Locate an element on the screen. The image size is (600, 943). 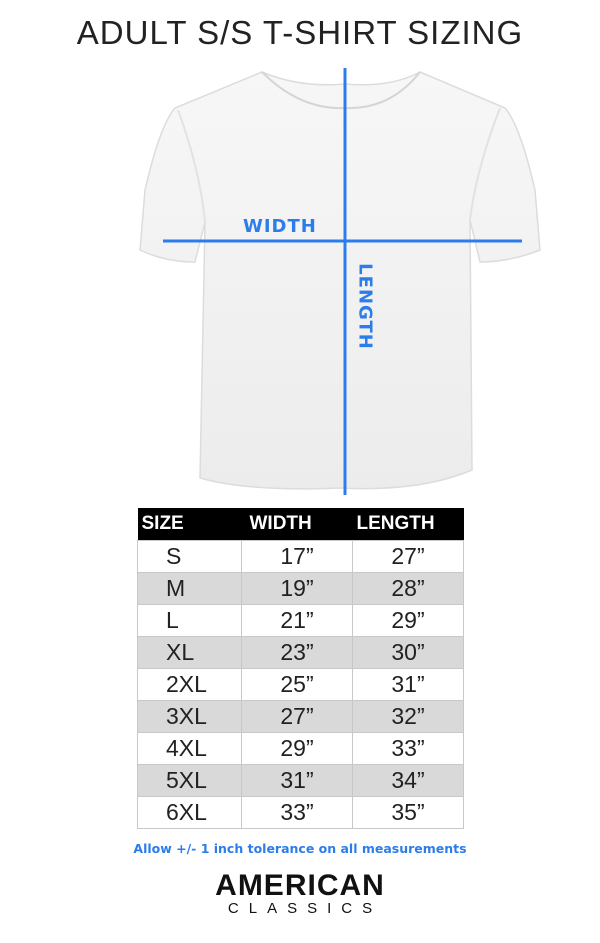
cell-size: XL is located at coordinates (189, 652).